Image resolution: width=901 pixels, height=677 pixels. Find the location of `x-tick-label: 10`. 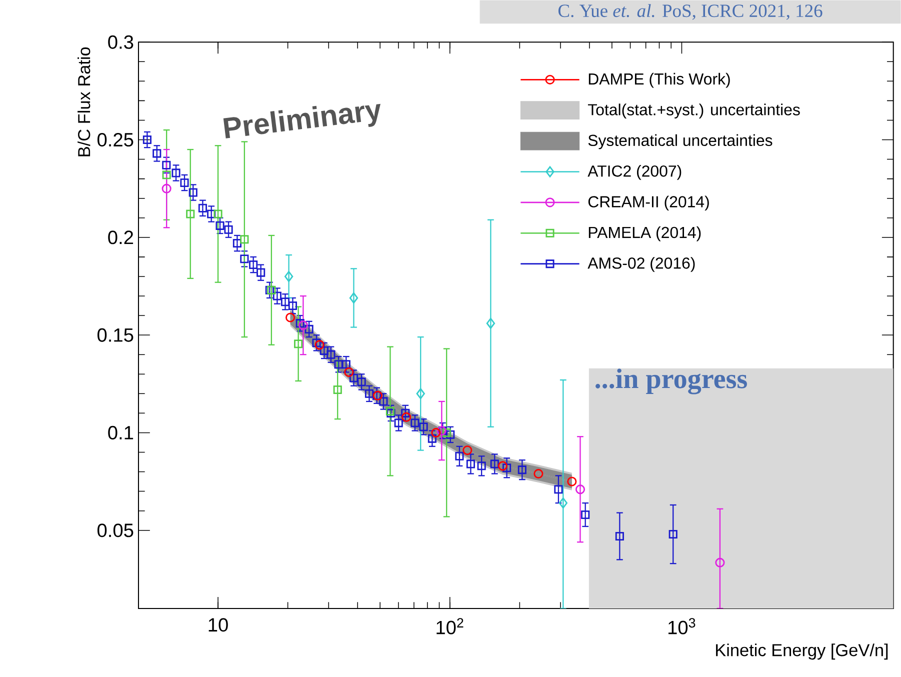

x-tick-label: 10 is located at coordinates (218, 625).